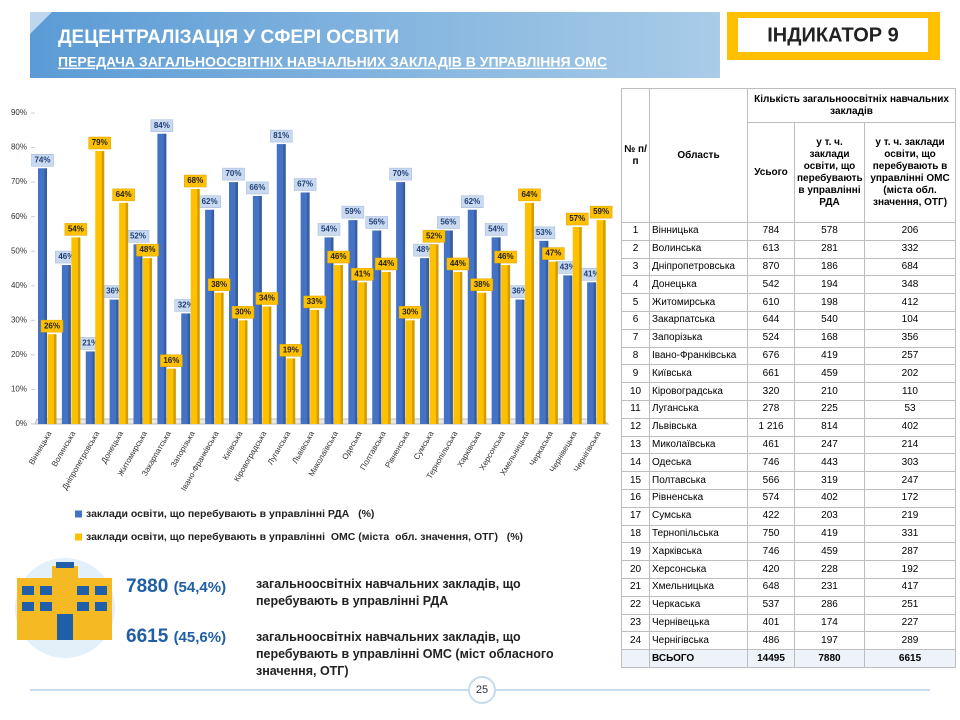  Describe the element at coordinates (910, 391) in the screenshot. I see `table-cell: 110` at that location.